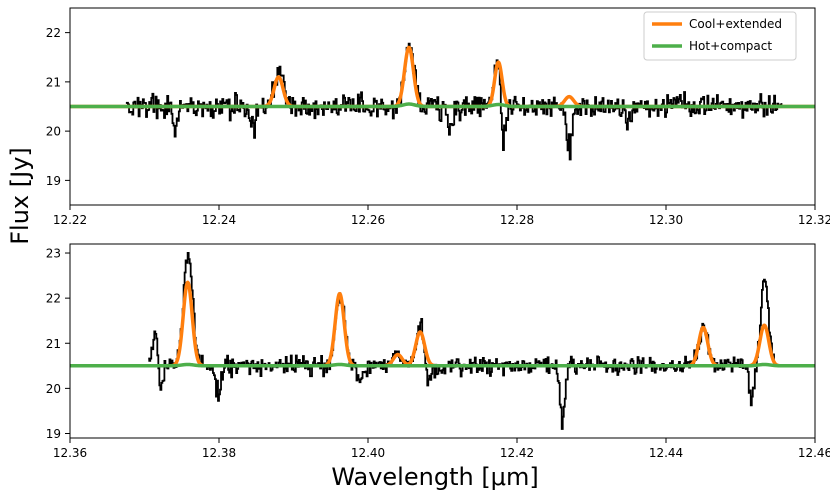  What do you see at coordinates (666, 453) in the screenshot?
I see `x-tick-label: 12.44` at bounding box center [666, 453].